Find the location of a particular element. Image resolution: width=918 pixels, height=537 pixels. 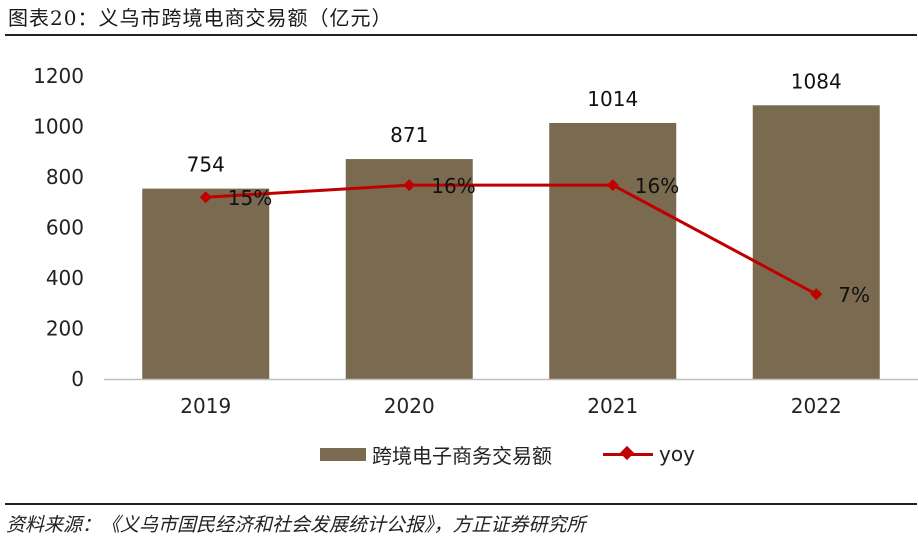

bar-2022 is located at coordinates (816, 242).